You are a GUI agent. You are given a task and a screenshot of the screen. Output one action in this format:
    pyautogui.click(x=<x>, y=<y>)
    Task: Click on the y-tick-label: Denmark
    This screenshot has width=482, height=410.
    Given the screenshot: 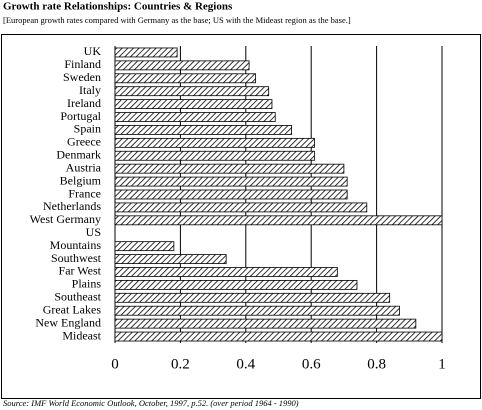 What is the action you would take?
    pyautogui.click(x=78, y=155)
    